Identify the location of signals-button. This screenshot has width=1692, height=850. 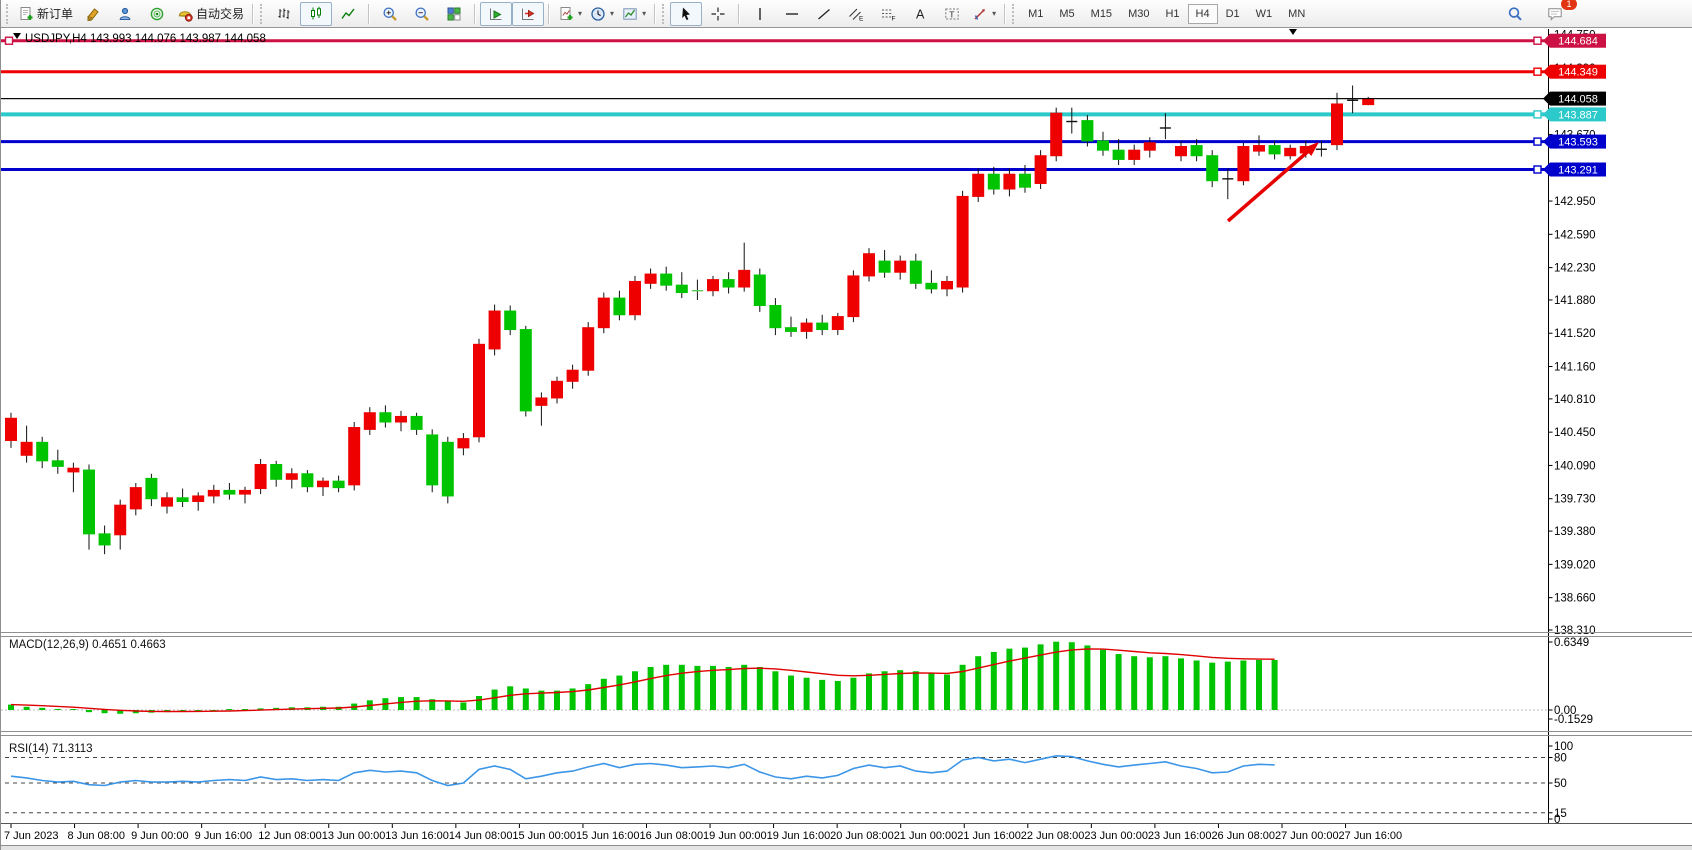
(157, 14).